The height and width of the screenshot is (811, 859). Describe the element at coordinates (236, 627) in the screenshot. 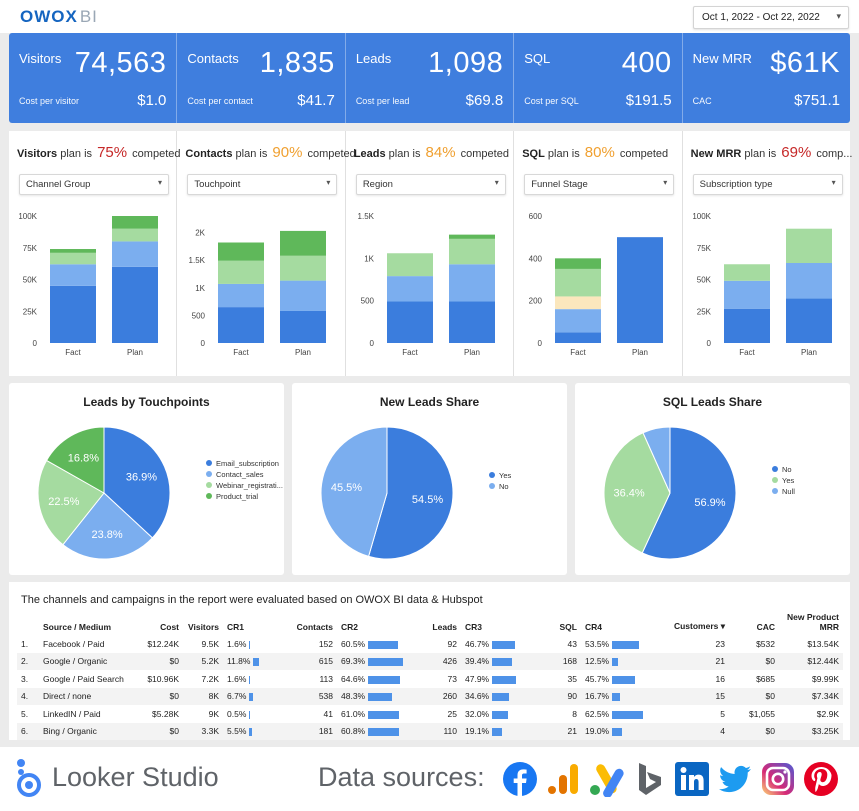

I see `col-header-cr1: CR1` at that location.